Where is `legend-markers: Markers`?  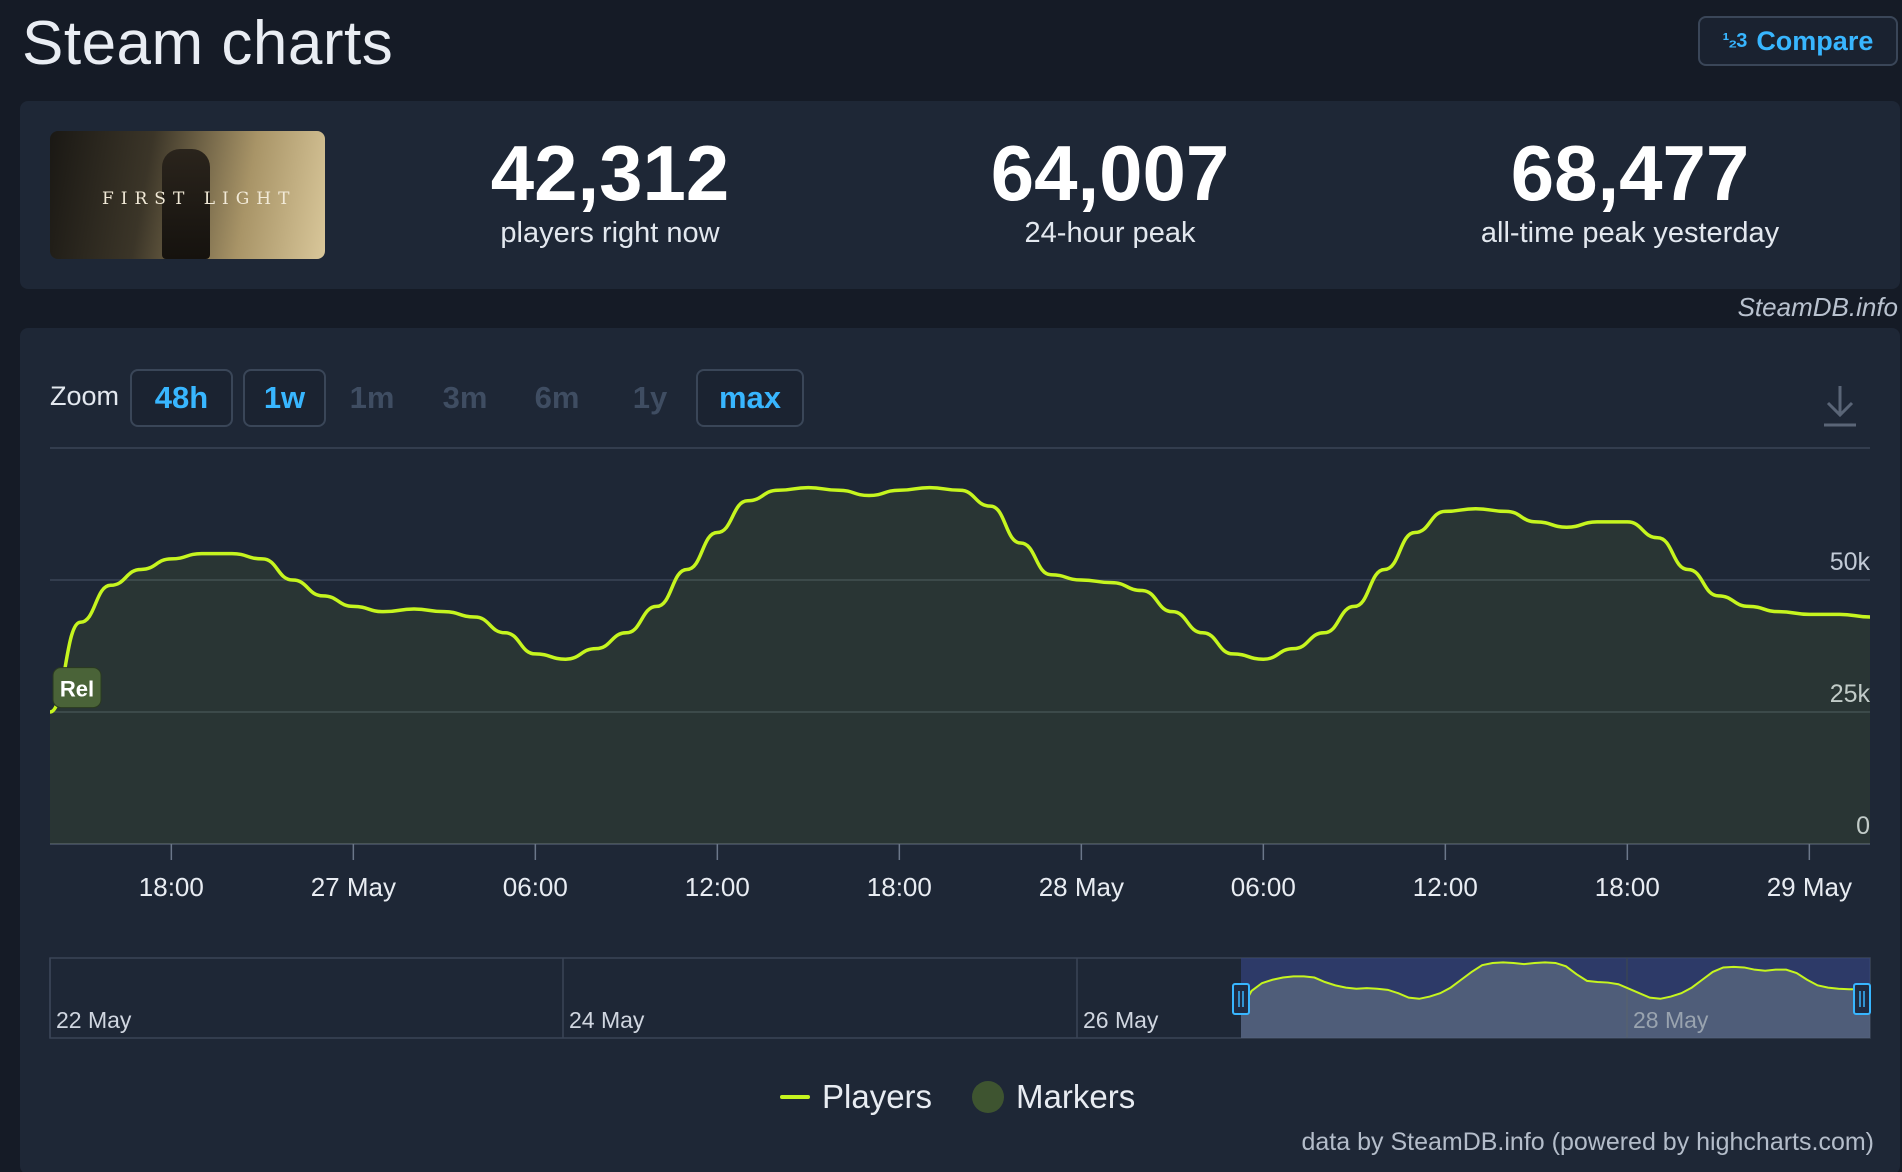
legend-markers: Markers is located at coordinates (1053, 1097).